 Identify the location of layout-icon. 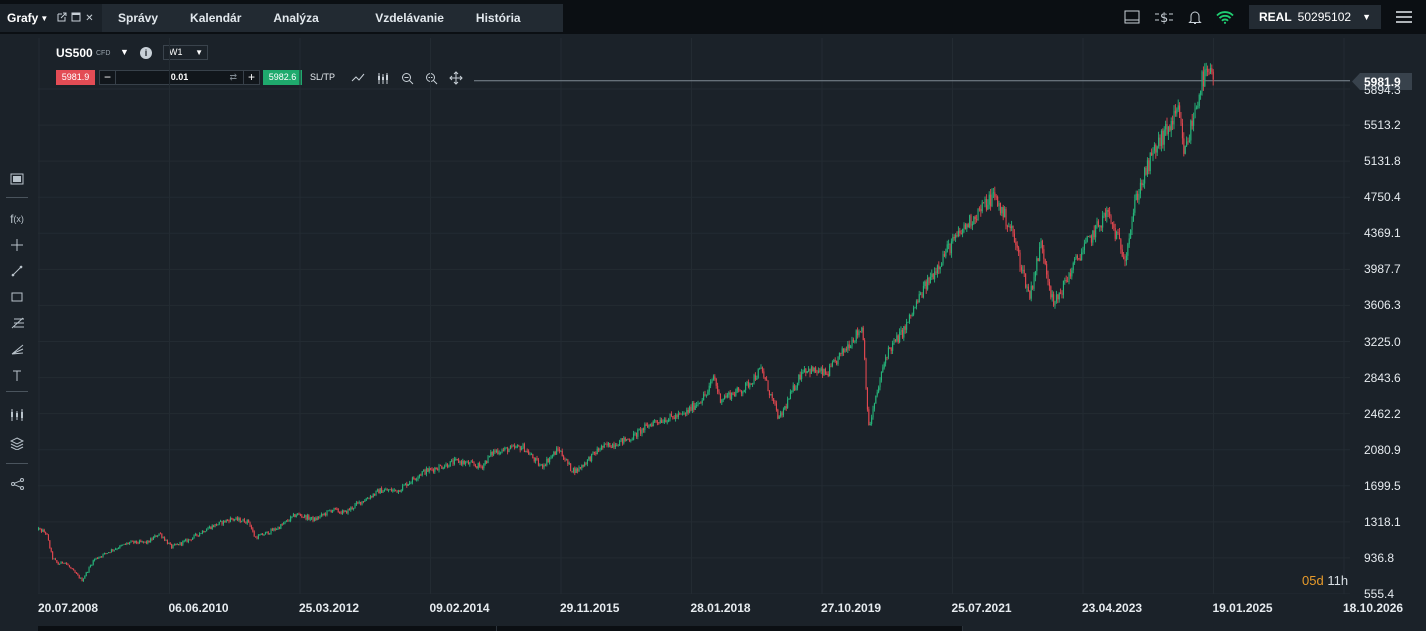
(1132, 17).